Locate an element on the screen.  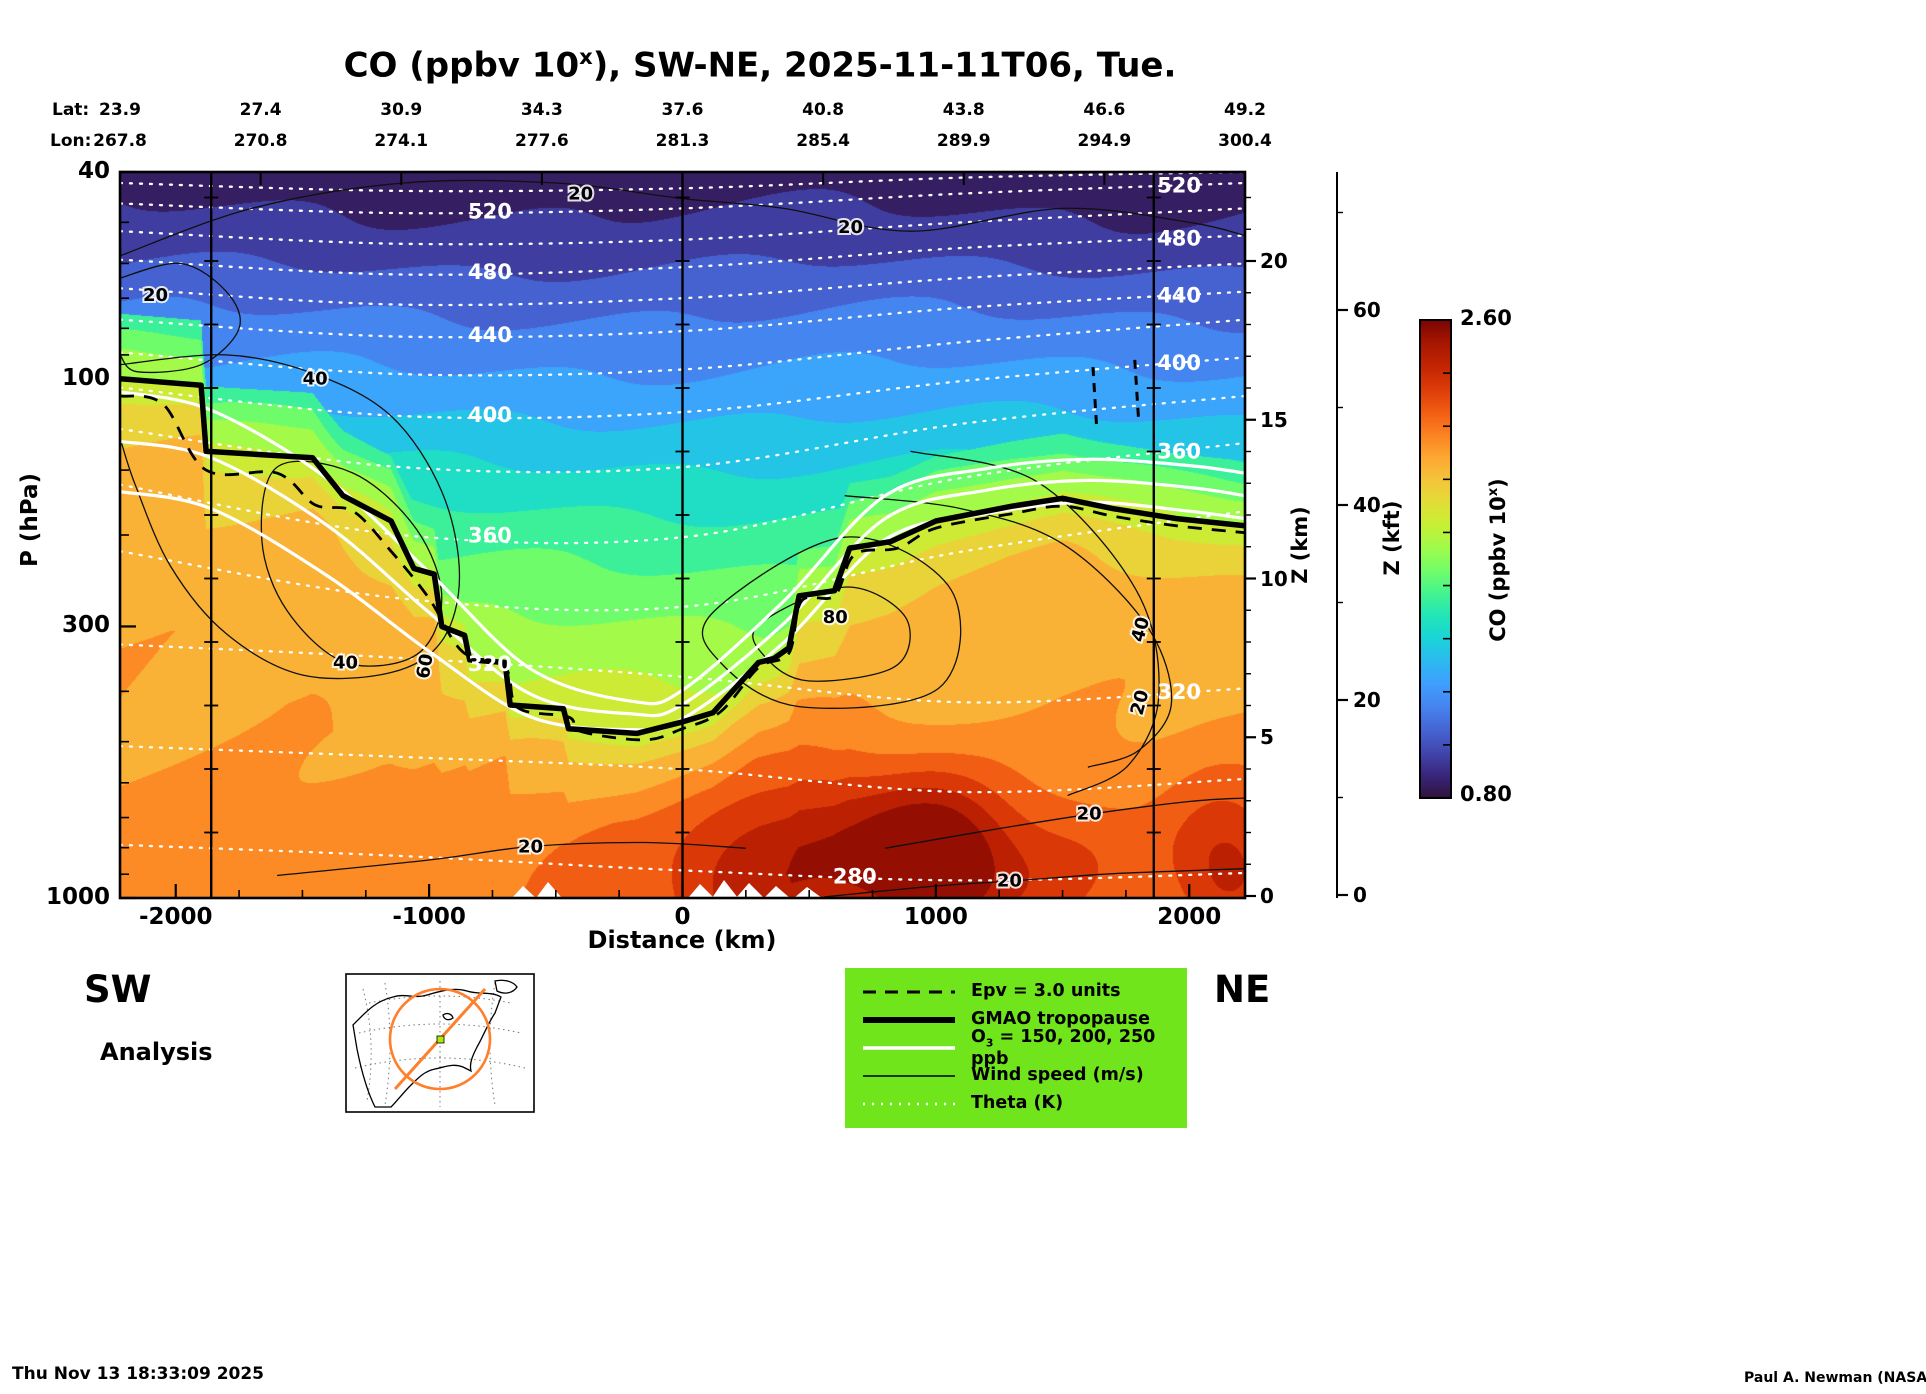
colorbar-gradient is located at coordinates (1435, 559).